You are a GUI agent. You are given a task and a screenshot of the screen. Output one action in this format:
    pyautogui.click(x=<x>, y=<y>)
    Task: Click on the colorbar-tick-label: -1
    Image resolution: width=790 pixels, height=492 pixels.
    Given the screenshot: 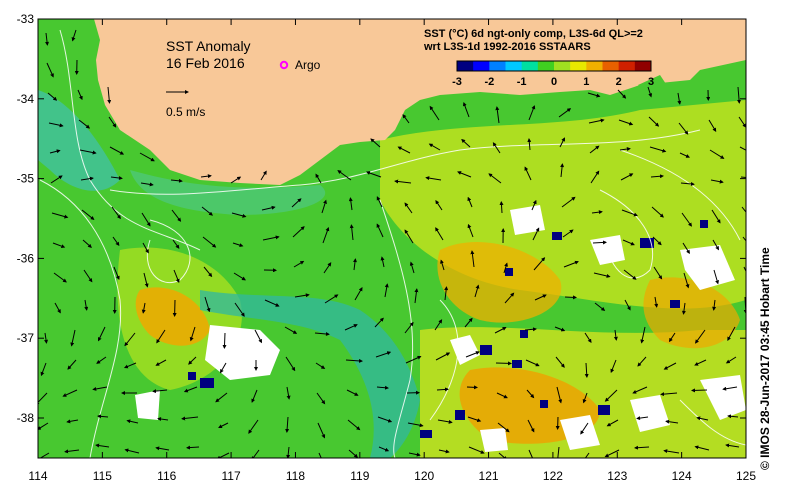 What is the action you would take?
    pyautogui.click(x=522, y=82)
    